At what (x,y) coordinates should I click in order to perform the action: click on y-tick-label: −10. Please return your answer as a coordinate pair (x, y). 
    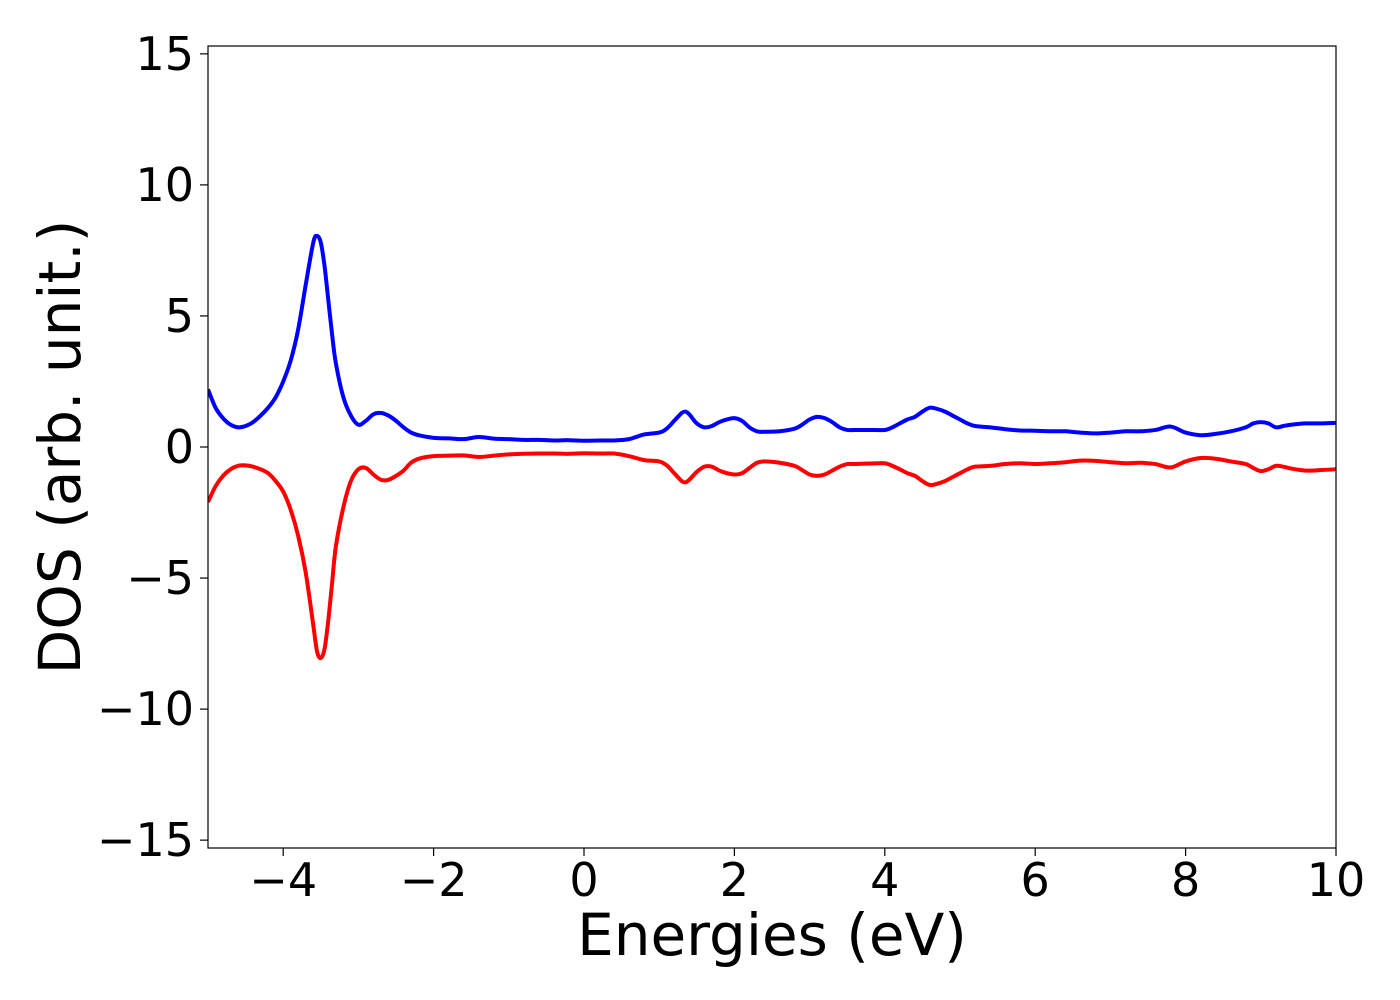
    Looking at the image, I should click on (145, 709).